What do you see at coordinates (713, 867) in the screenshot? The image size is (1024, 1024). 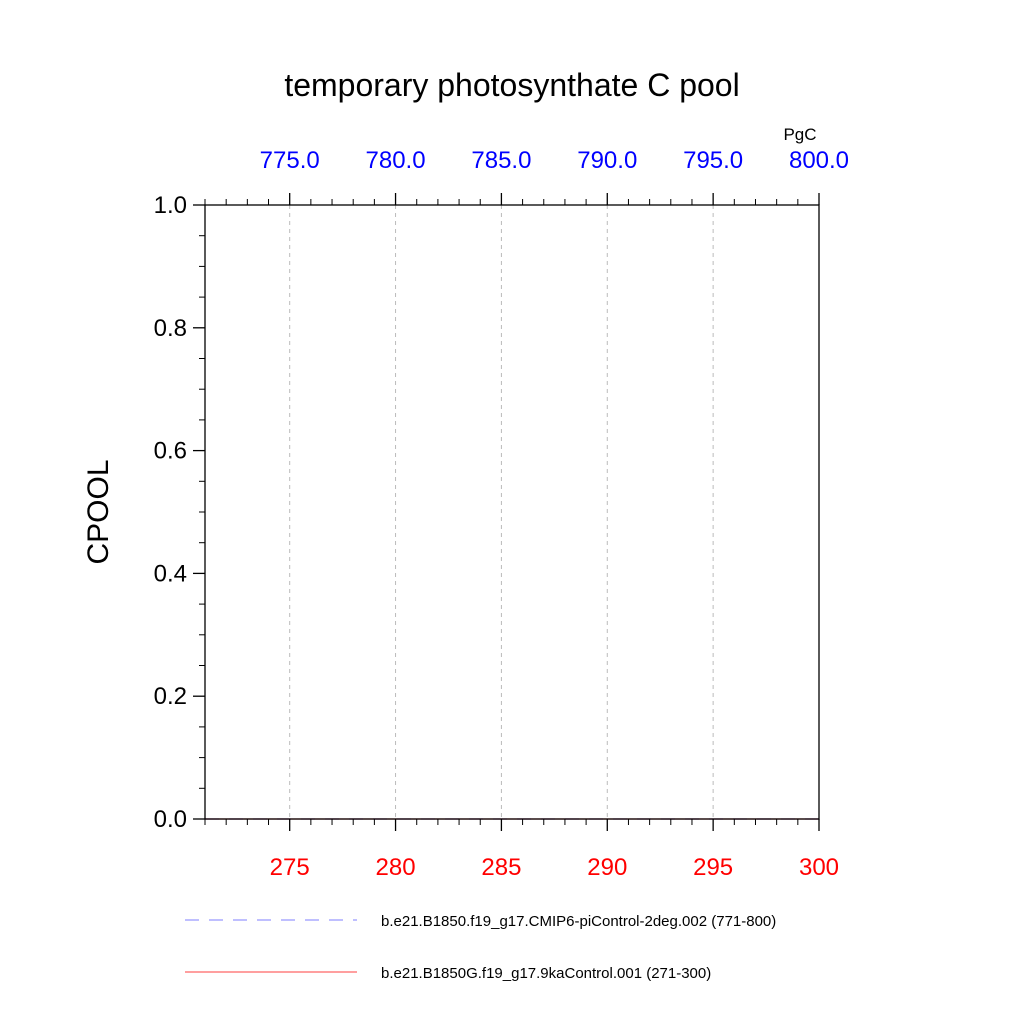 I see `x-bottom-tick-label: 295` at bounding box center [713, 867].